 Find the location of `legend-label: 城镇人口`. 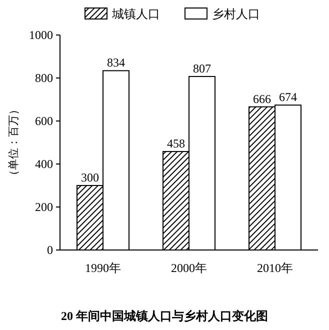

legend-label: 城镇人口 is located at coordinates (135, 14).